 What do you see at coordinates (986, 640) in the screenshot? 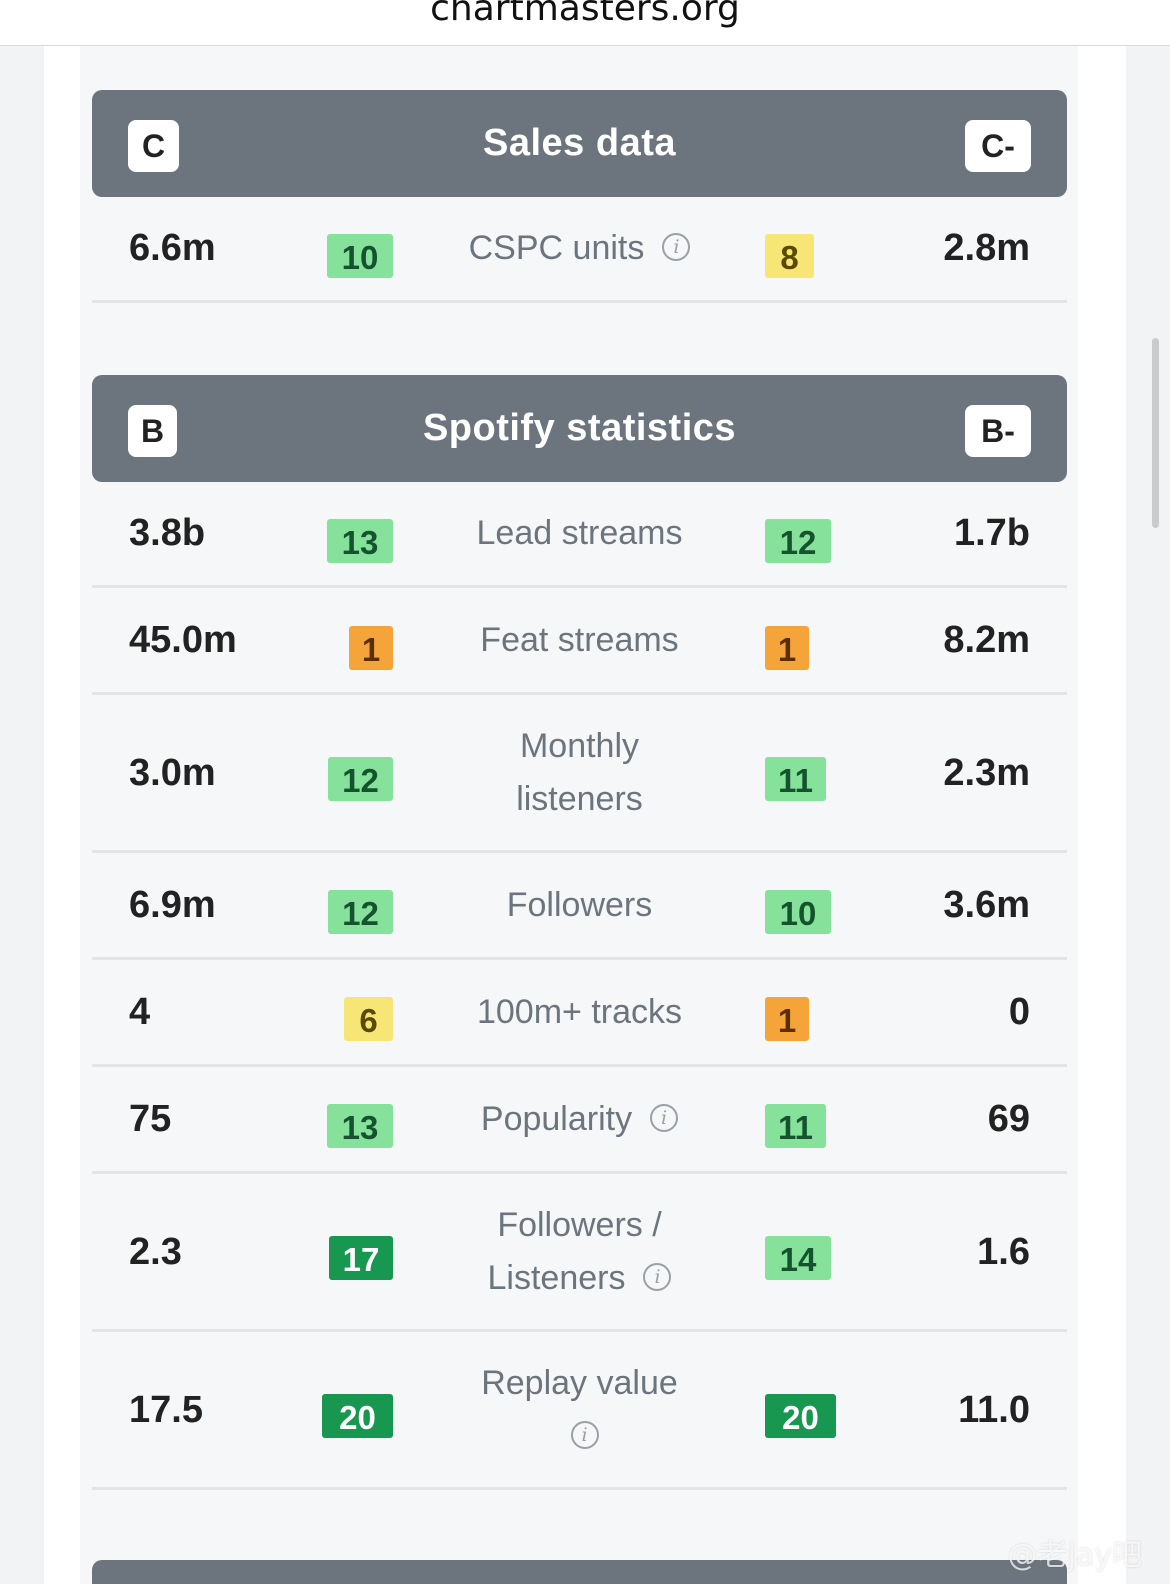
I see `right-value: 8.2m` at bounding box center [986, 640].